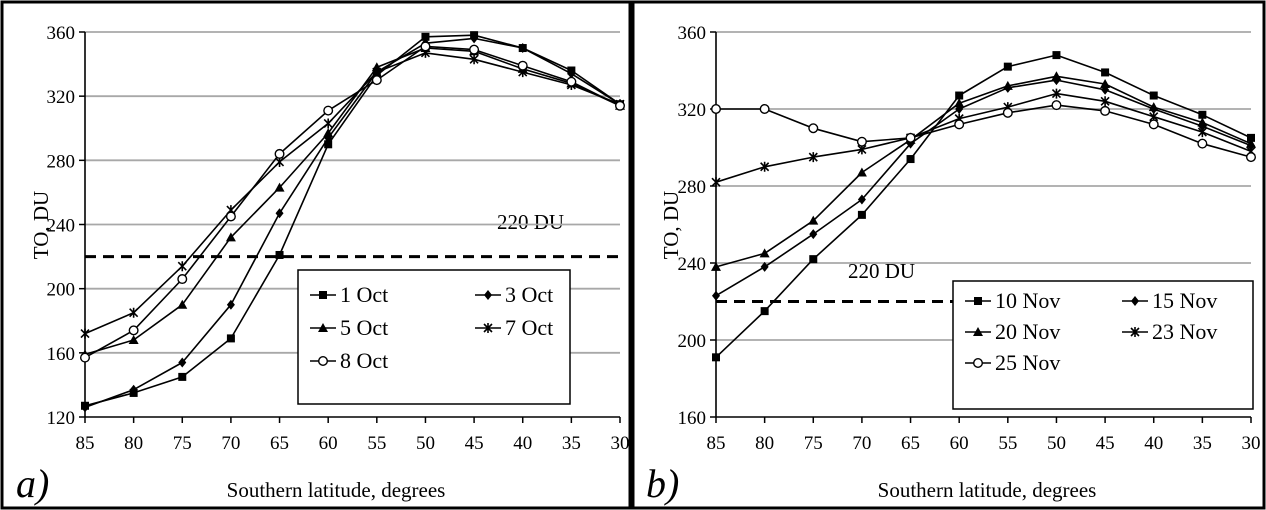  I want to click on panel-b-y-tick-label: 320, so click(692, 110).